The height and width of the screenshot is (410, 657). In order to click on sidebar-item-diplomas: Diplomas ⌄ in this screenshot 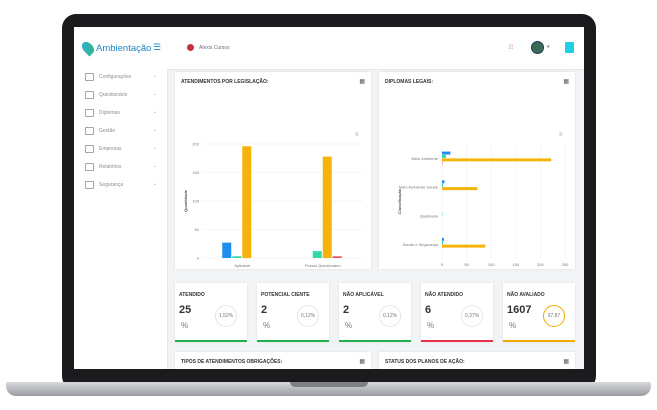, I will do `click(120, 113)`.